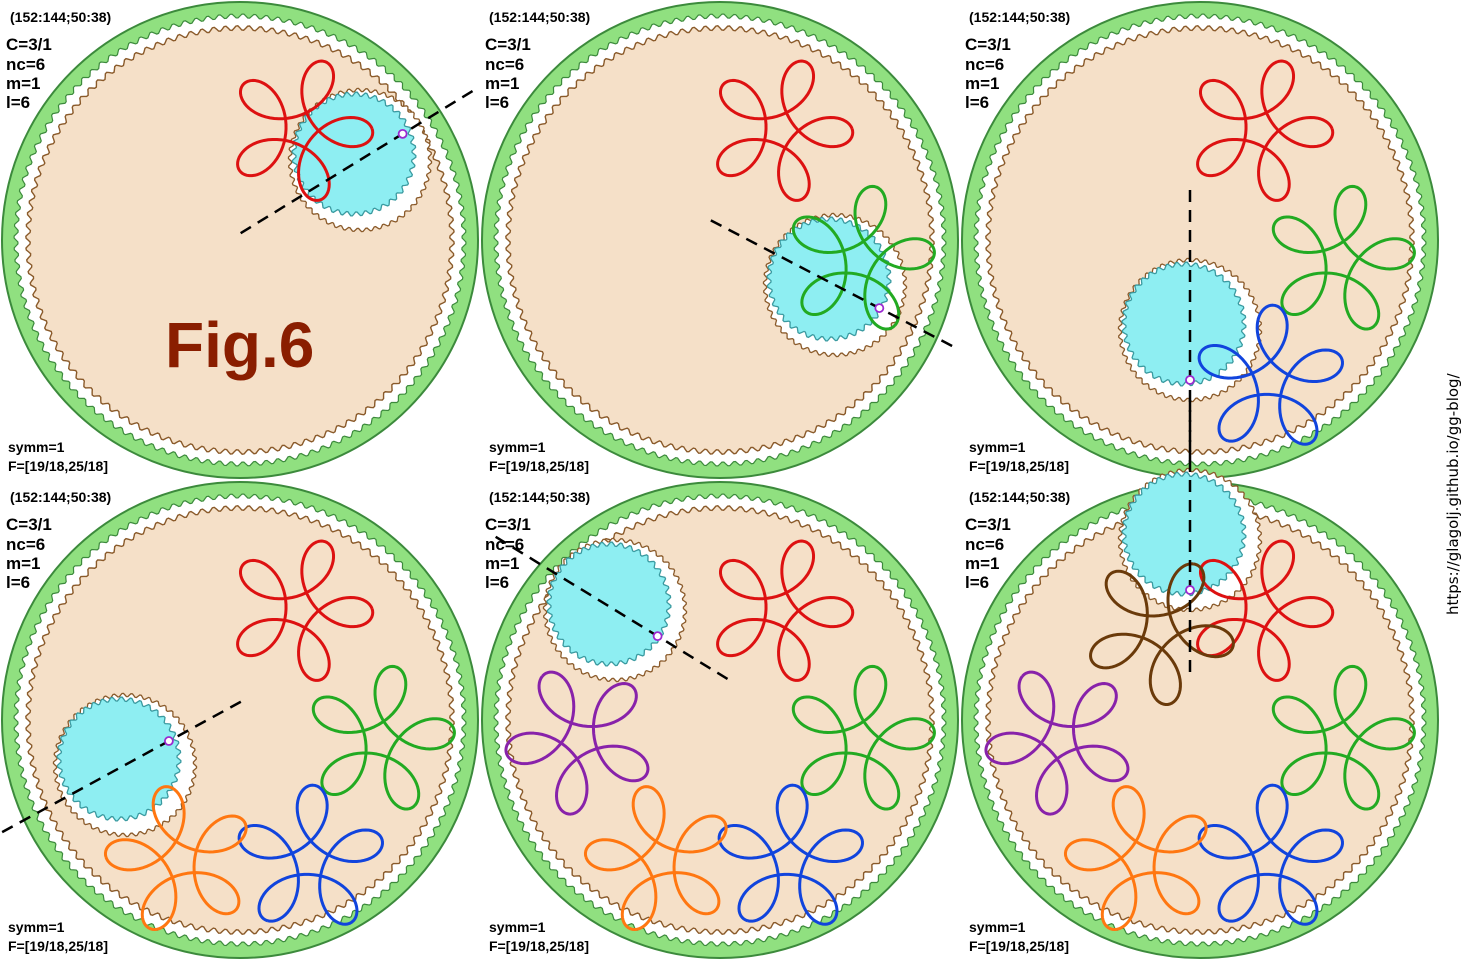  Describe the element at coordinates (60, 17) in the screenshot. I see `panel-1-header: (152:144;50:38)` at that location.